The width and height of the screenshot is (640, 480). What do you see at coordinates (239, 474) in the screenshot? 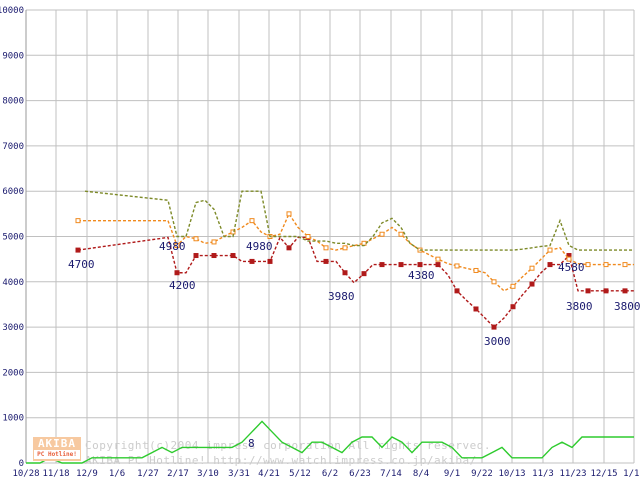
I see `x-tick-3-31: 3/31` at bounding box center [239, 474].